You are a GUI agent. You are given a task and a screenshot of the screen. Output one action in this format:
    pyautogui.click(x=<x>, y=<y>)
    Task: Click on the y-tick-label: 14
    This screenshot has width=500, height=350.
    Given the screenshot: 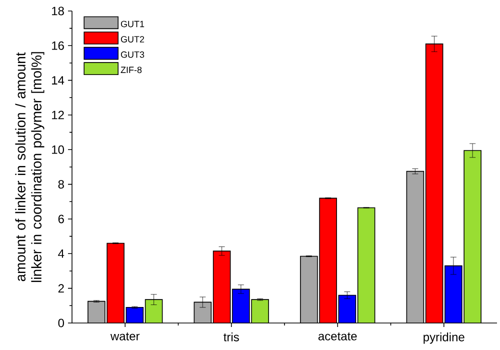 What is the action you would take?
    pyautogui.click(x=58, y=80)
    